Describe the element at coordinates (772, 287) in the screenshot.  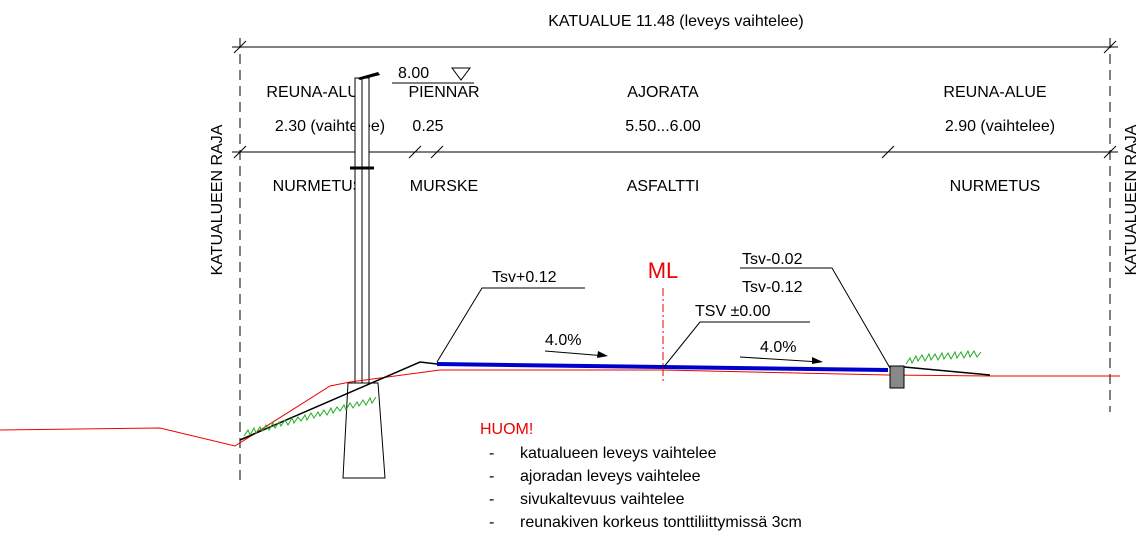
I see `level-label: Tsv-0.12` at that location.